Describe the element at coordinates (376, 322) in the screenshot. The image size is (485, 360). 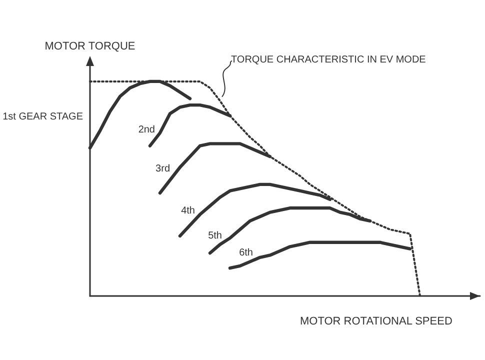
I see `x-axis-title: MOTOR ROTATIONAL SPEED` at that location.